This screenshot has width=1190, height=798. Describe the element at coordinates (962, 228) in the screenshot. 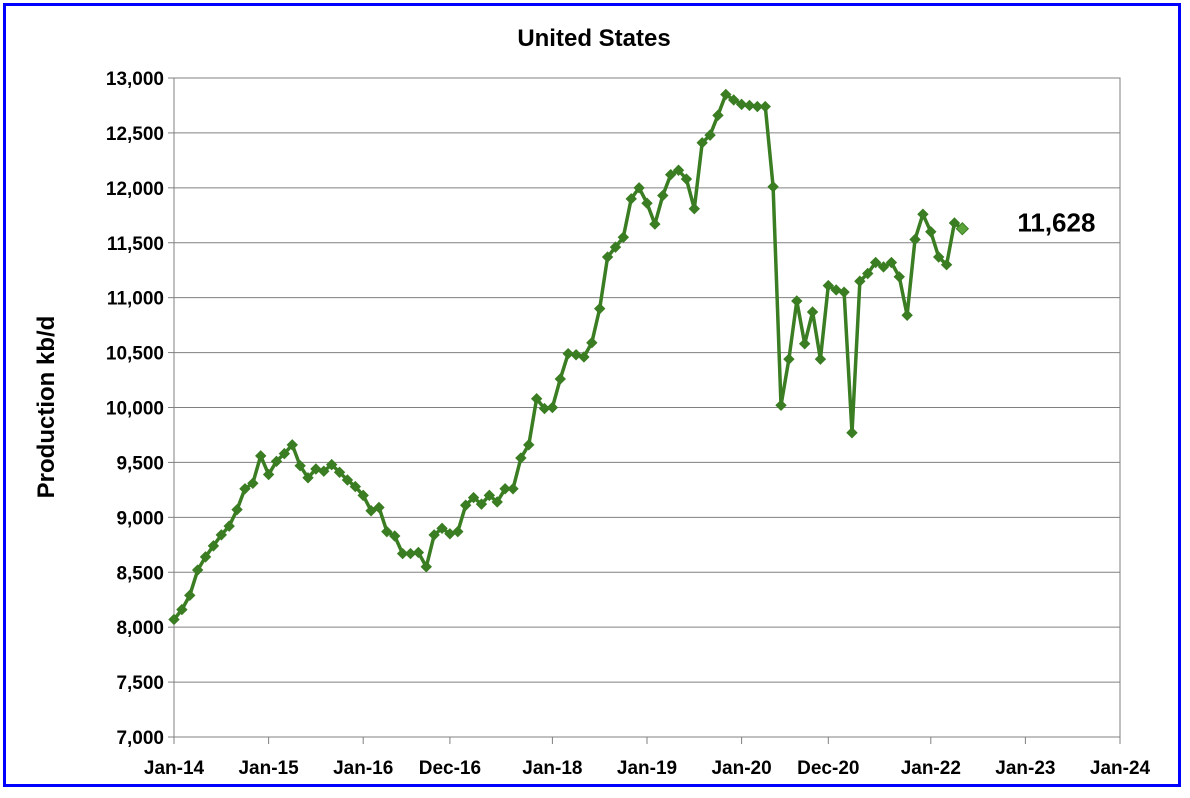

I see `latest-data-point` at that location.